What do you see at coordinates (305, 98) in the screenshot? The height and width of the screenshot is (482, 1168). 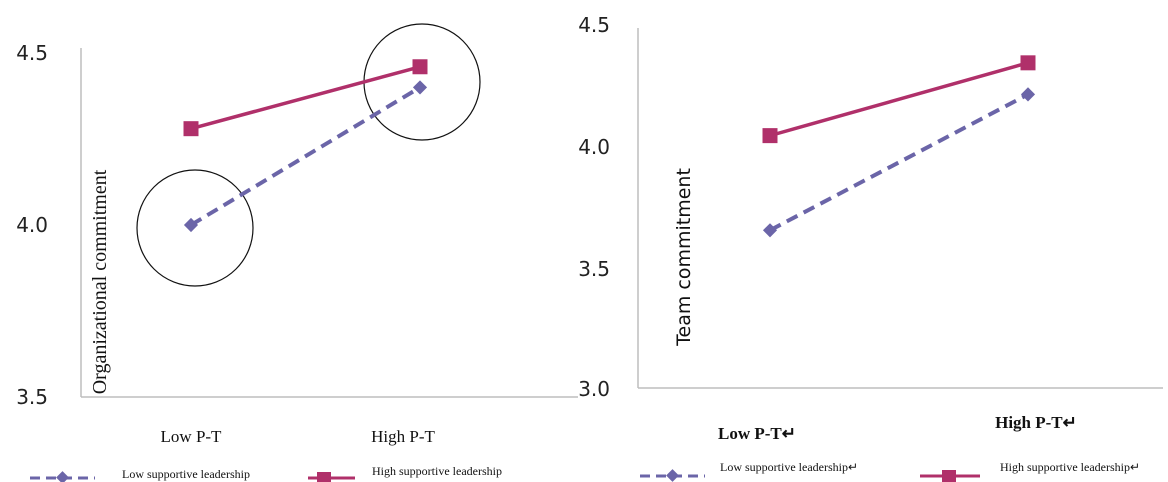 I see `left-series-high-line` at bounding box center [305, 98].